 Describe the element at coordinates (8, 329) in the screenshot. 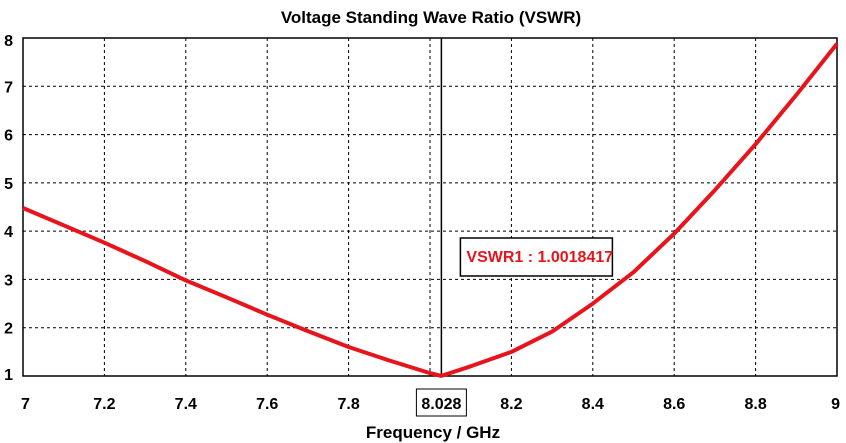

I see `y-tick-label: 2` at that location.